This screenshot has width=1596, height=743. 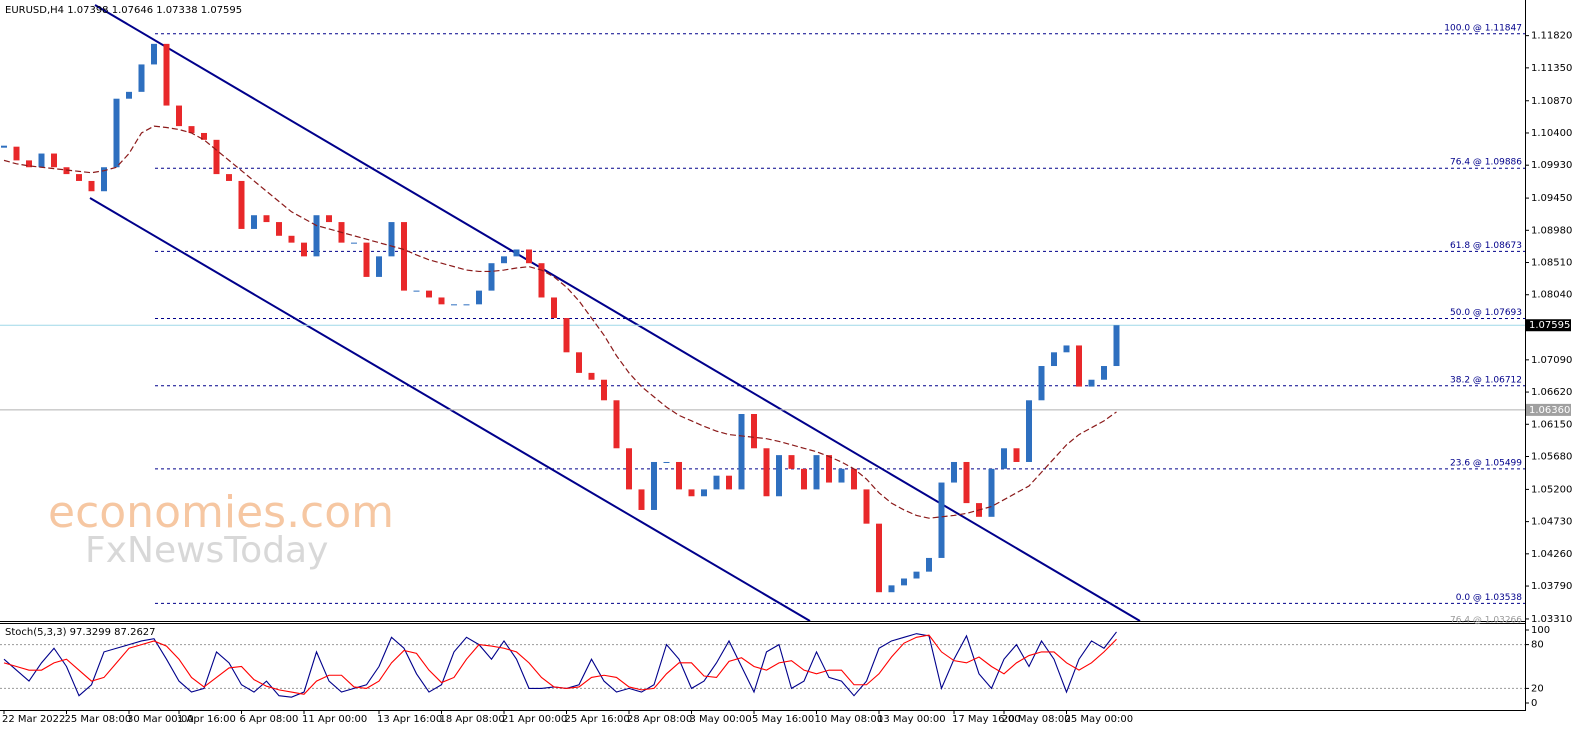 I want to click on fib-label: 100.0 @ 1.11847, so click(x=1483, y=28).